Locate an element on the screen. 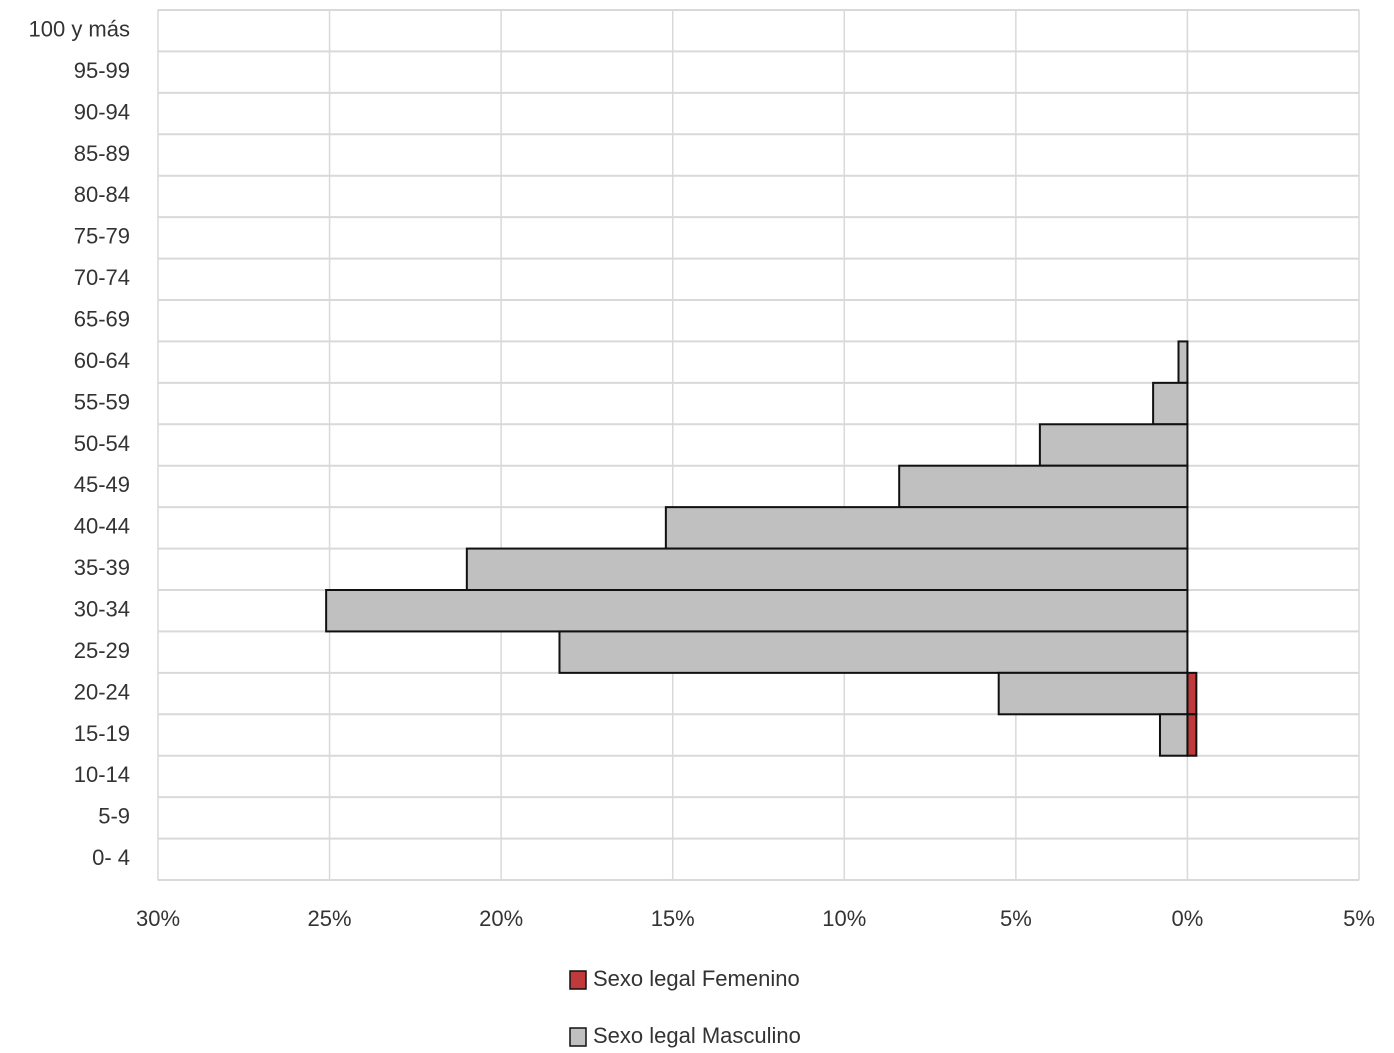  y-tick-label: 70-74 is located at coordinates (102, 277).